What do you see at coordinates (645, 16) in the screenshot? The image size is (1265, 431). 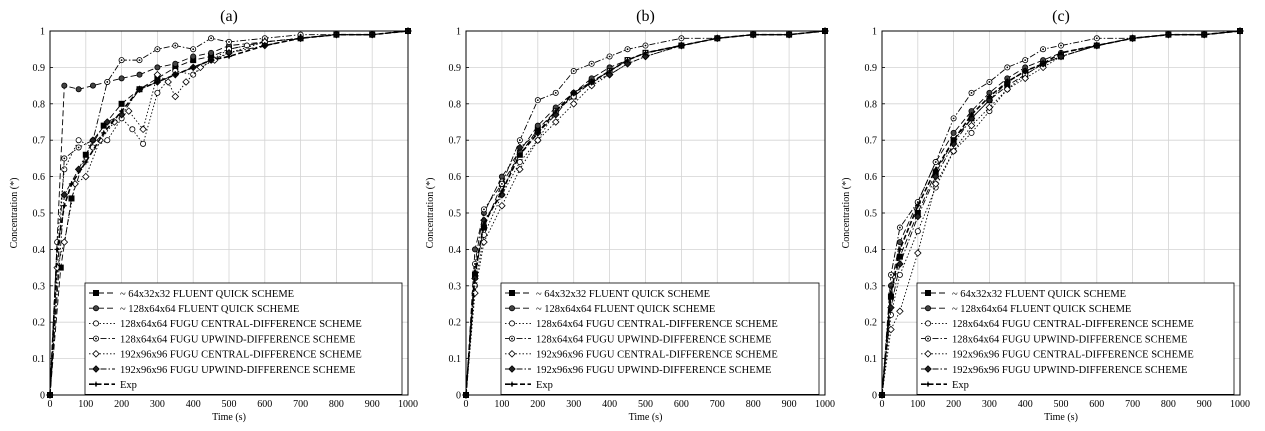 I see `panel-title: (b)` at bounding box center [645, 16].